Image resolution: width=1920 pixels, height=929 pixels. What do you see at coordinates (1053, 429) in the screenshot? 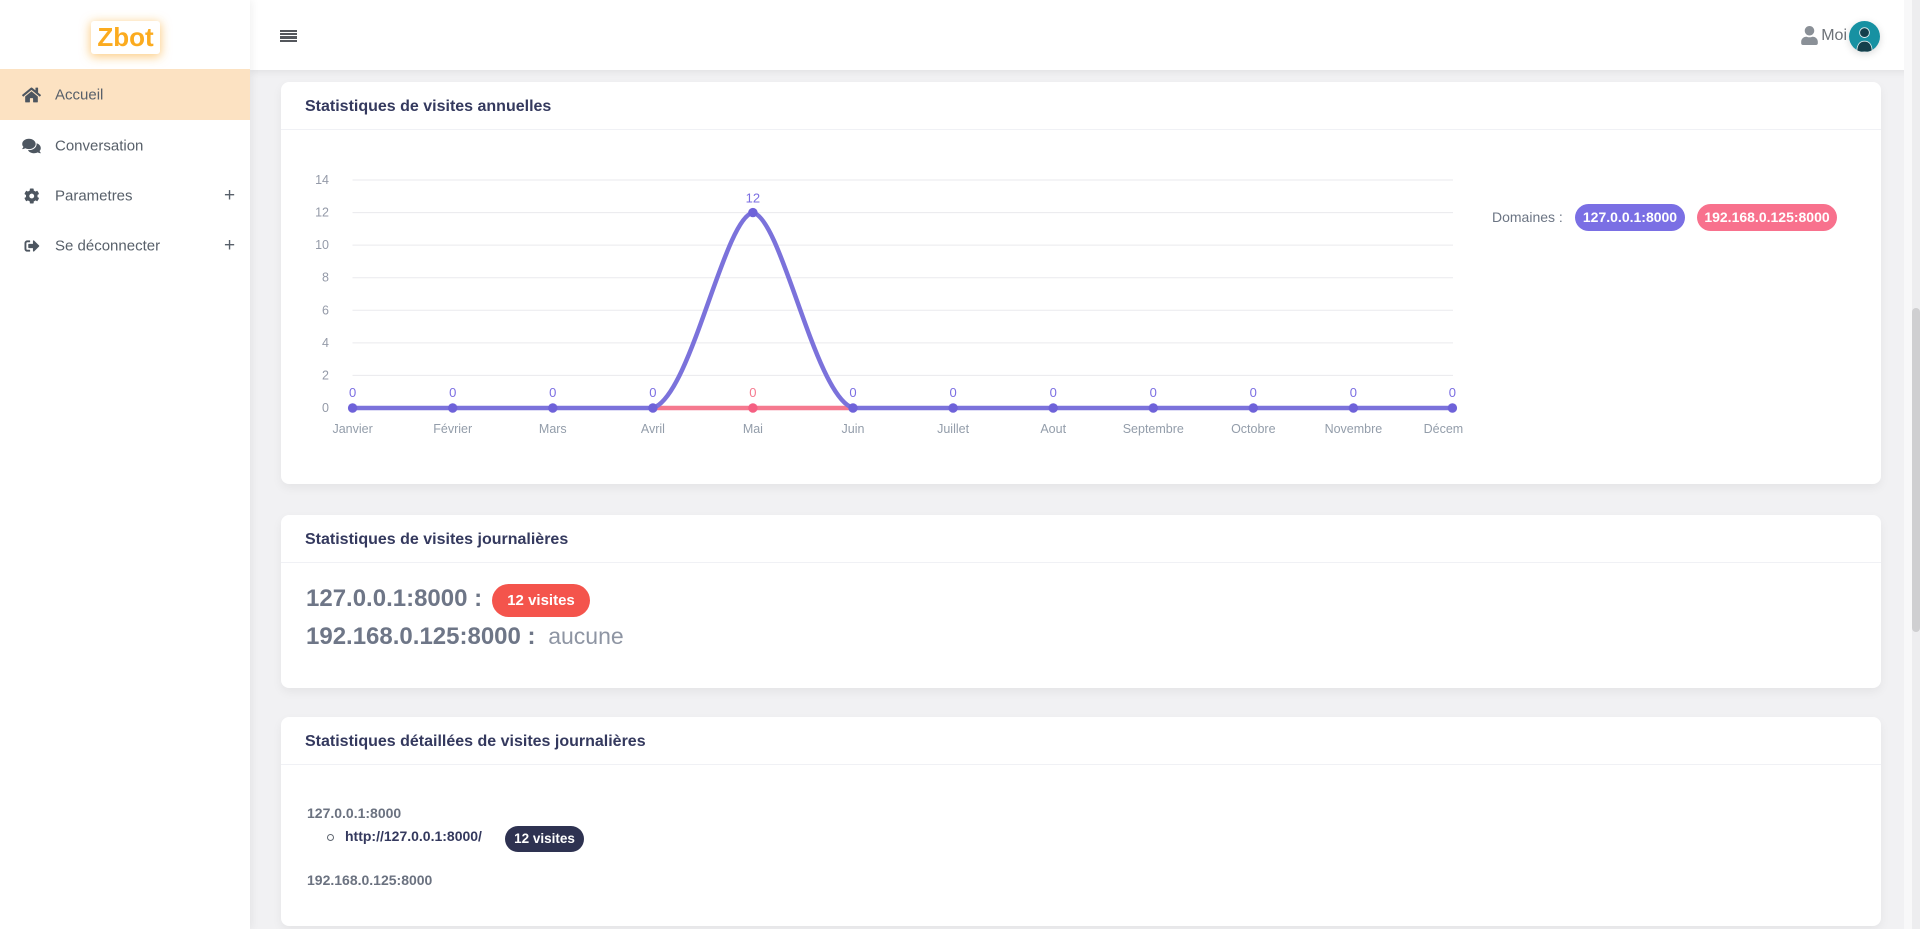
I see `svg-text: Aout` at bounding box center [1053, 429].